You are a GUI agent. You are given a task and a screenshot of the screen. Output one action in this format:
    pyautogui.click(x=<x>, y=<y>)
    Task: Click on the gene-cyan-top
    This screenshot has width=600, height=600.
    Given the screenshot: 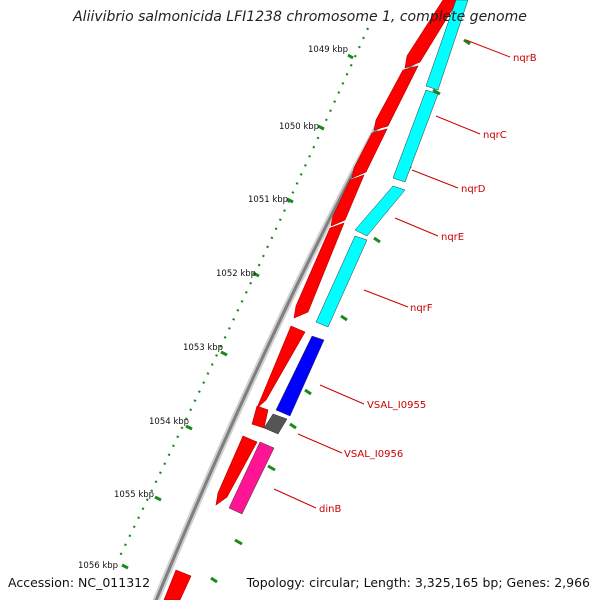 What is the action you would take?
    pyautogui.click(x=447, y=45)
    